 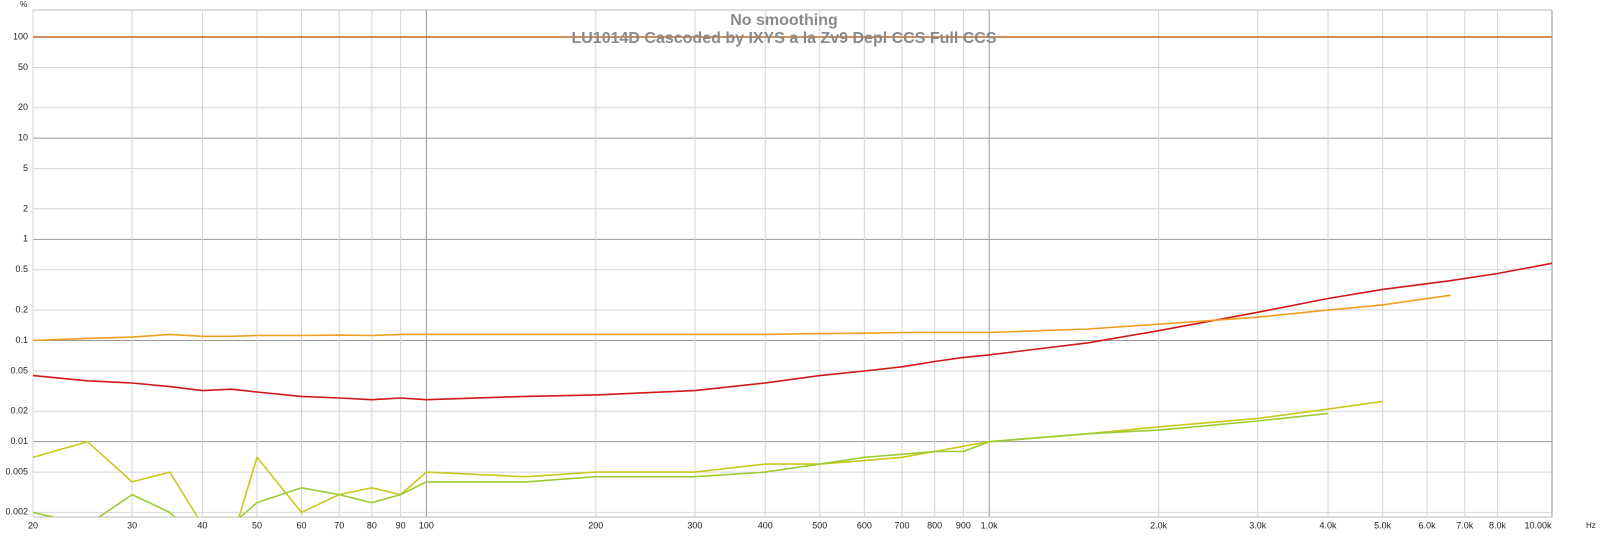 What do you see at coordinates (1465, 525) in the screenshot?
I see `x-tick-label: 7.0k` at bounding box center [1465, 525].